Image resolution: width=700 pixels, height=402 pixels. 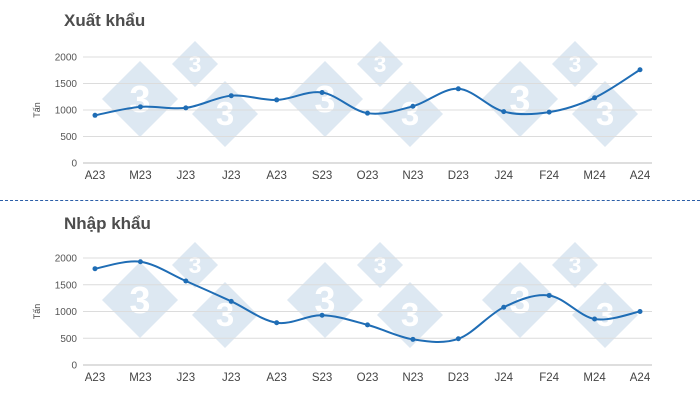 What do you see at coordinates (503, 378) in the screenshot?
I see `x-tick-label: J24` at bounding box center [503, 378].